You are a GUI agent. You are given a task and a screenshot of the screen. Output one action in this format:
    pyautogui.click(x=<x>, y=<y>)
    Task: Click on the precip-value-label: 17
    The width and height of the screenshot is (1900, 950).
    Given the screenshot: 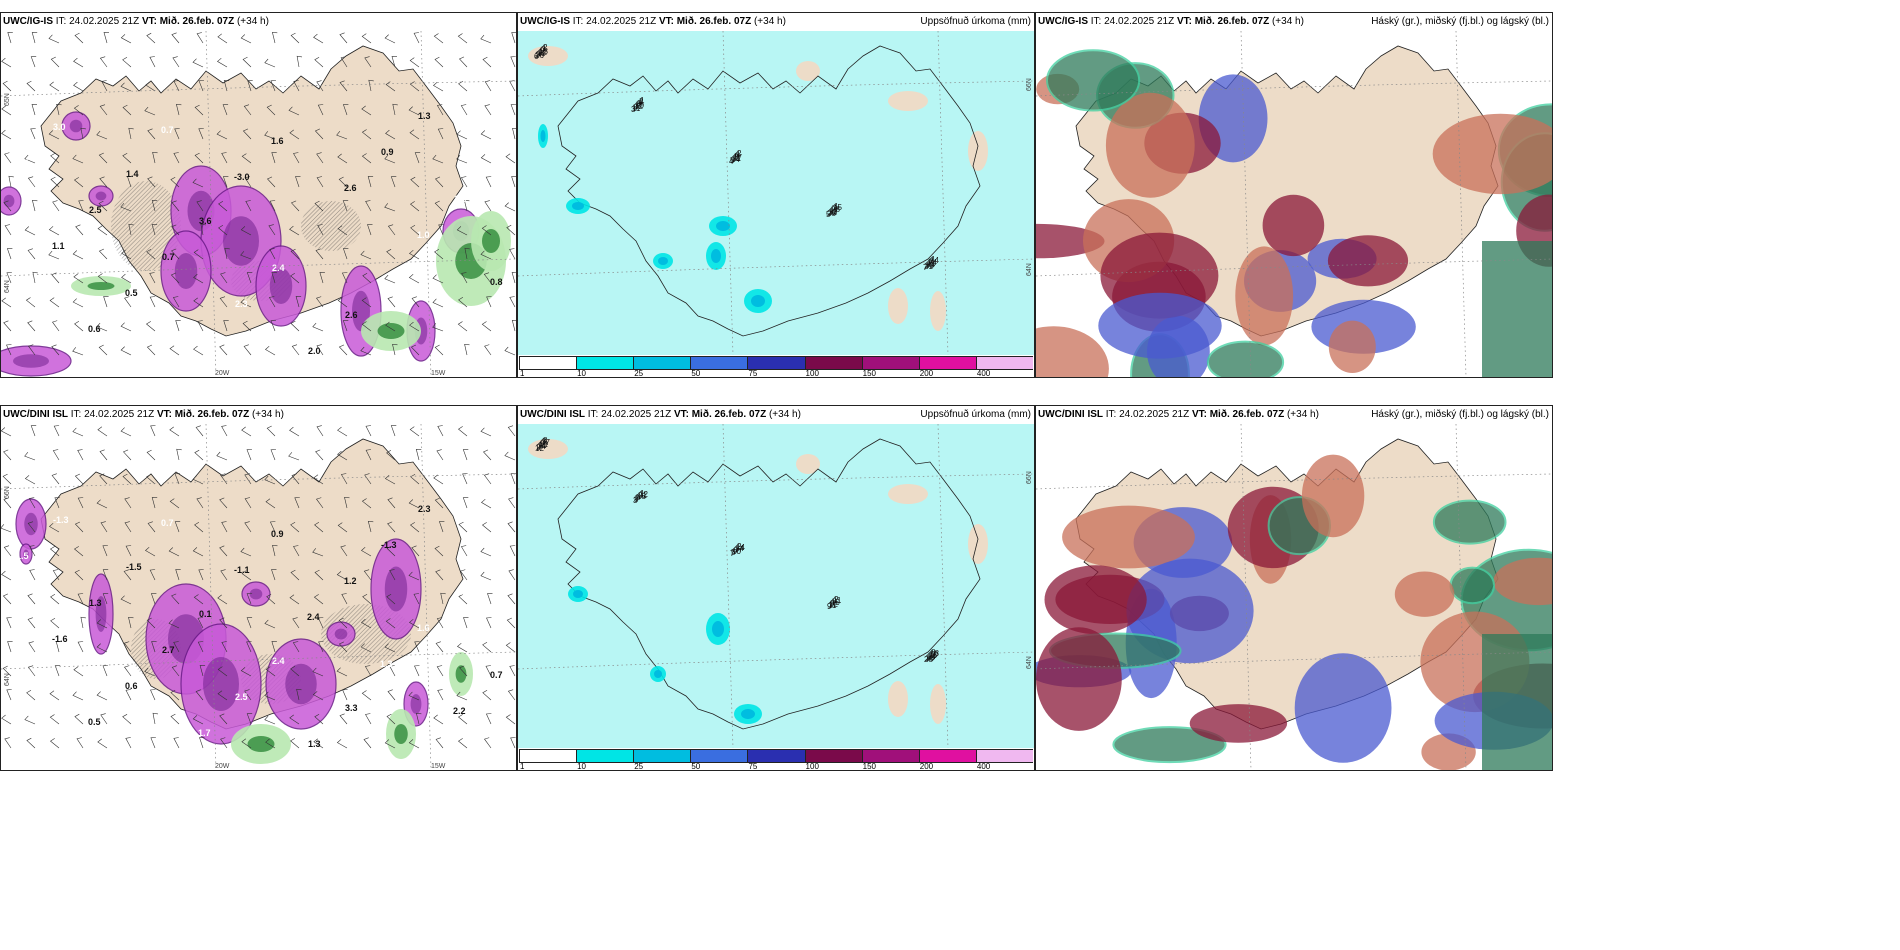 What is the action you would take?
    pyautogui.click(x=738, y=549)
    